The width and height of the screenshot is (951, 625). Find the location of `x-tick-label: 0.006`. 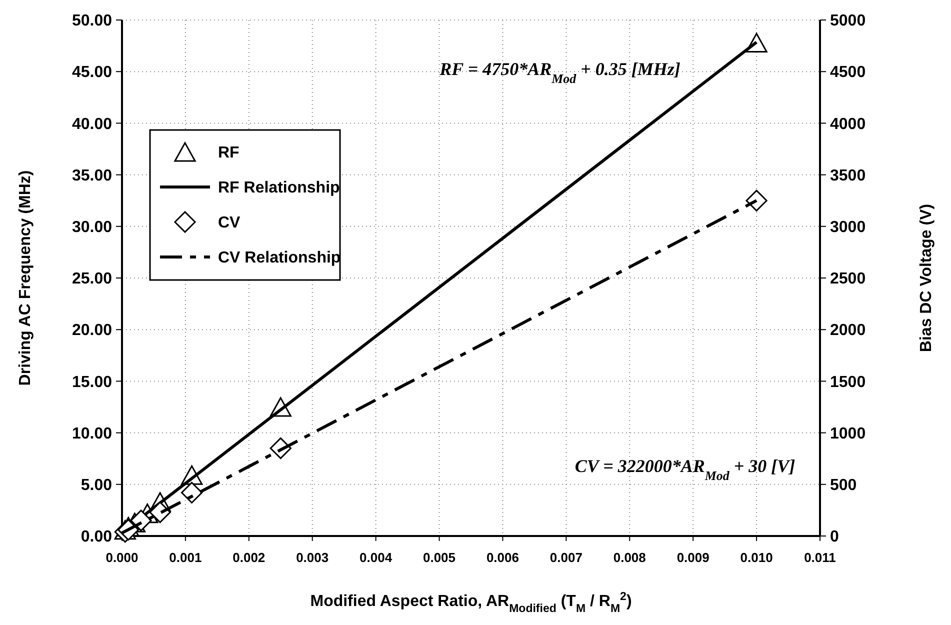

x-tick-label: 0.006 is located at coordinates (502, 557).